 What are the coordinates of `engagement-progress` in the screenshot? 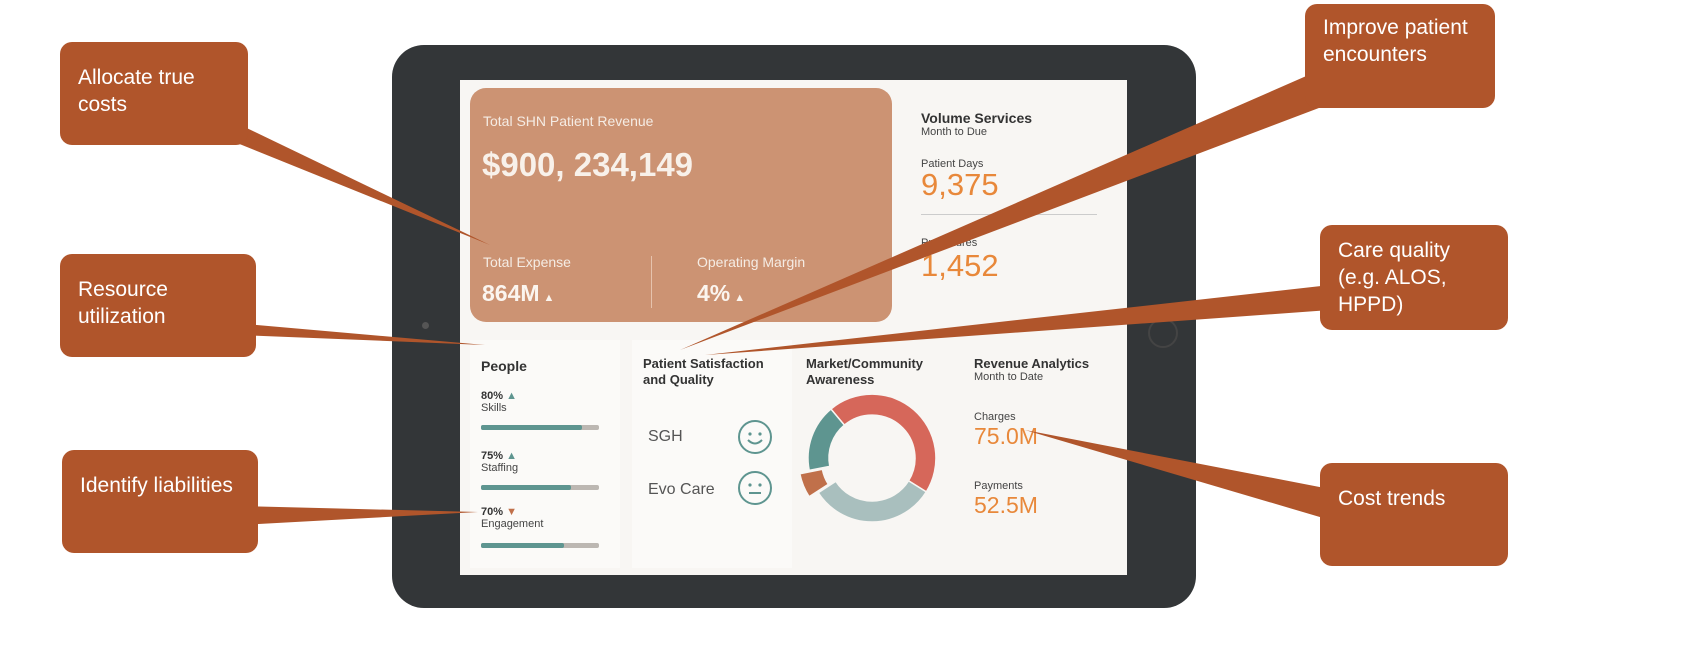 It's located at (540, 545).